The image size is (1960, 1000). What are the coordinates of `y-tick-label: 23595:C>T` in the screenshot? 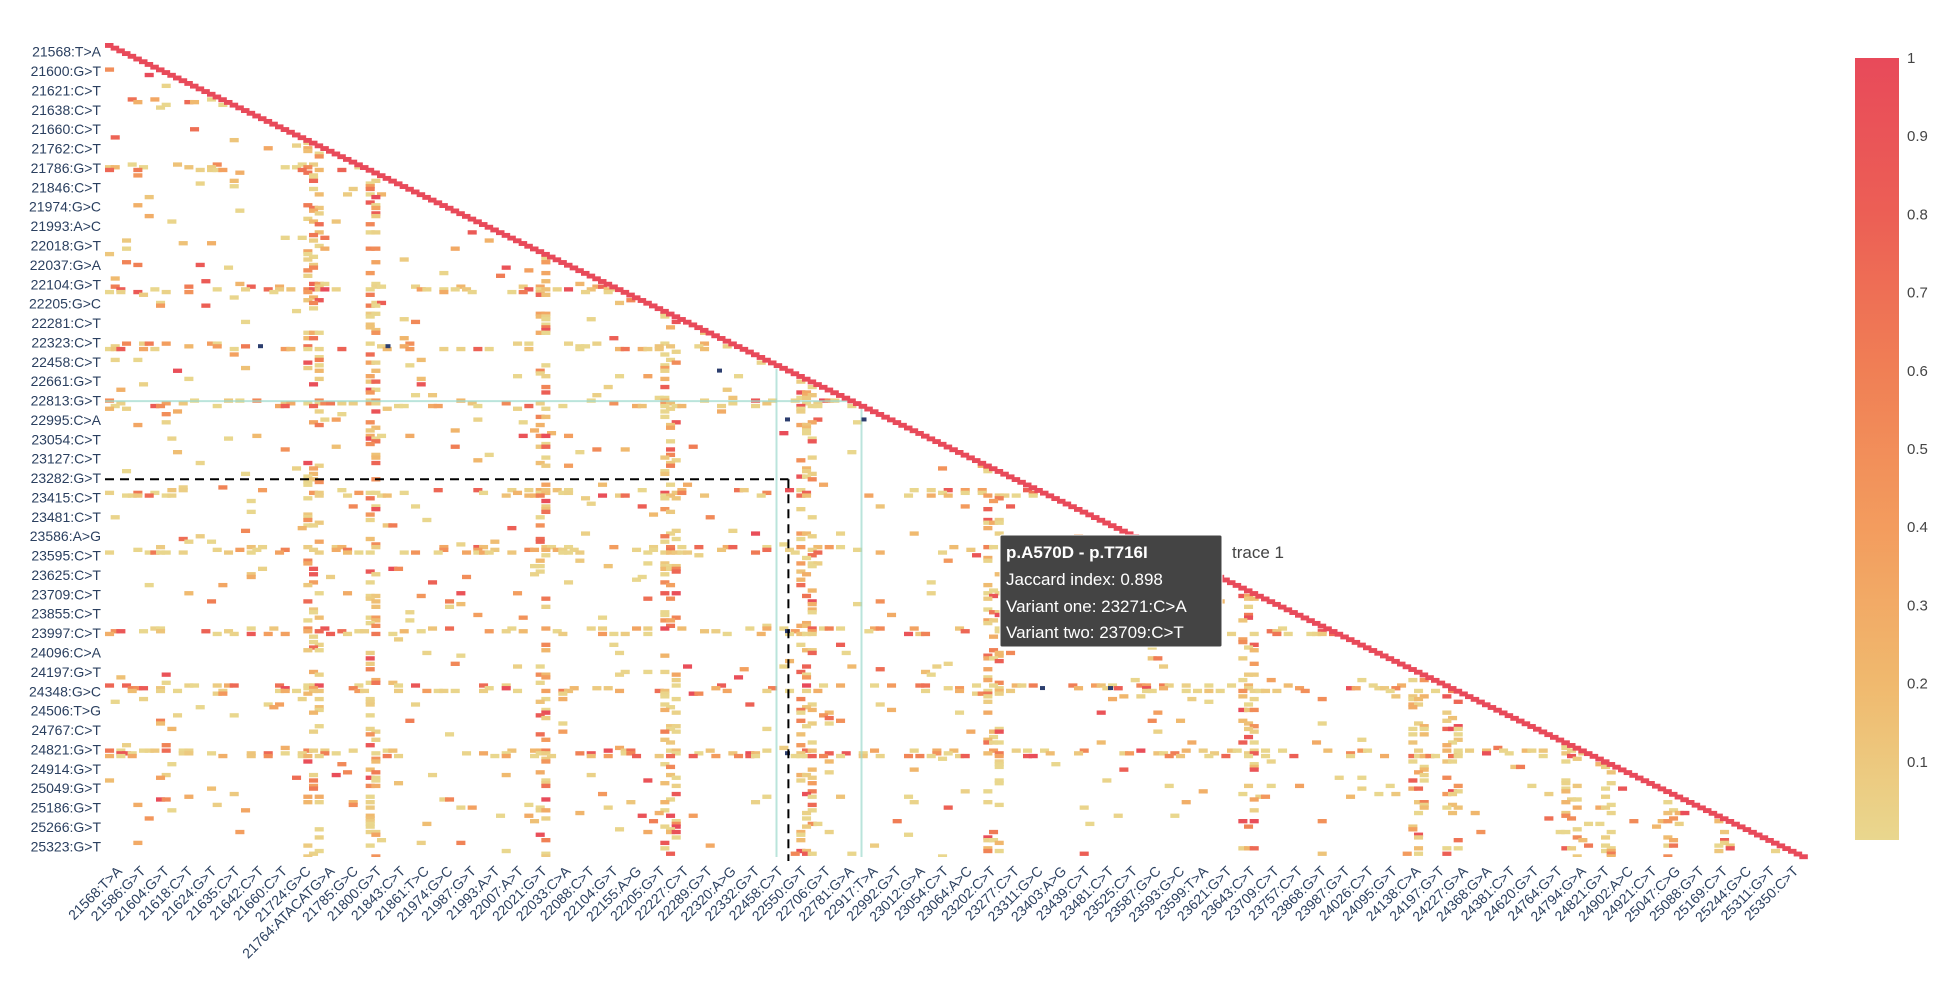 It's located at (66, 556).